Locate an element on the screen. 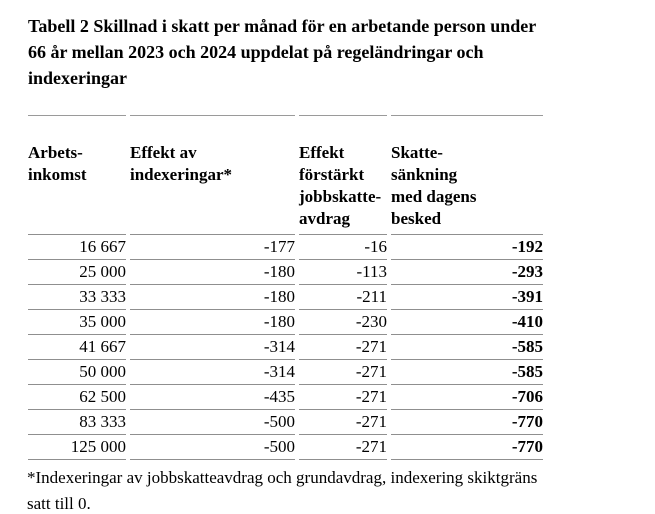 This screenshot has width=655, height=514. cell-income: 25 000 is located at coordinates (77, 272).